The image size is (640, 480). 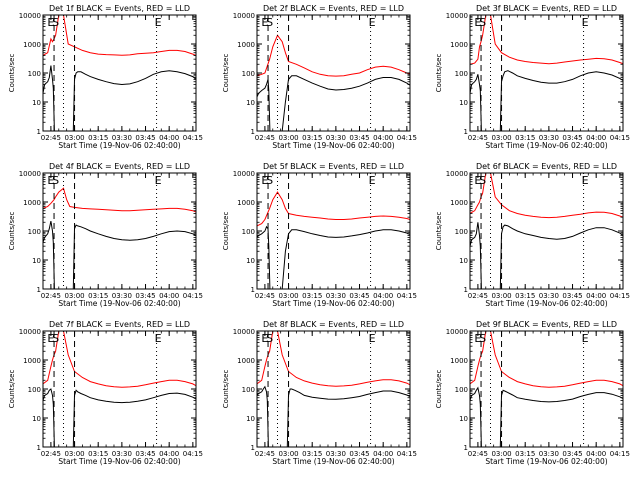 I want to click on chart-title: Det 6f BLACK = Events, RED = LLD, so click(x=546, y=166).